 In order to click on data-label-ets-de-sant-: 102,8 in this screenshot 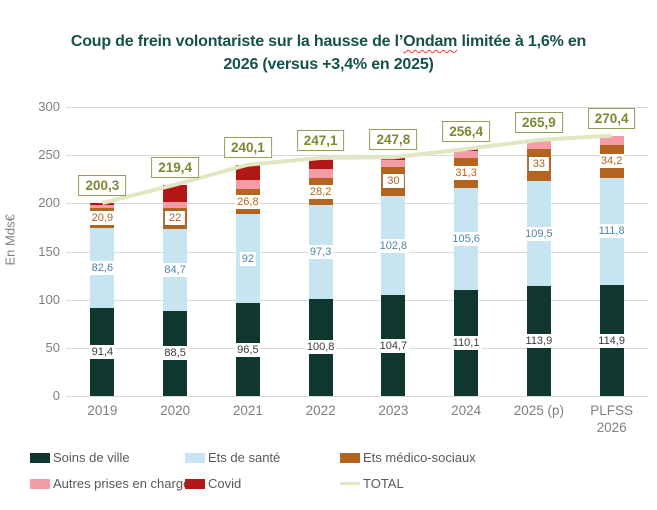, I will do `click(393, 245)`.